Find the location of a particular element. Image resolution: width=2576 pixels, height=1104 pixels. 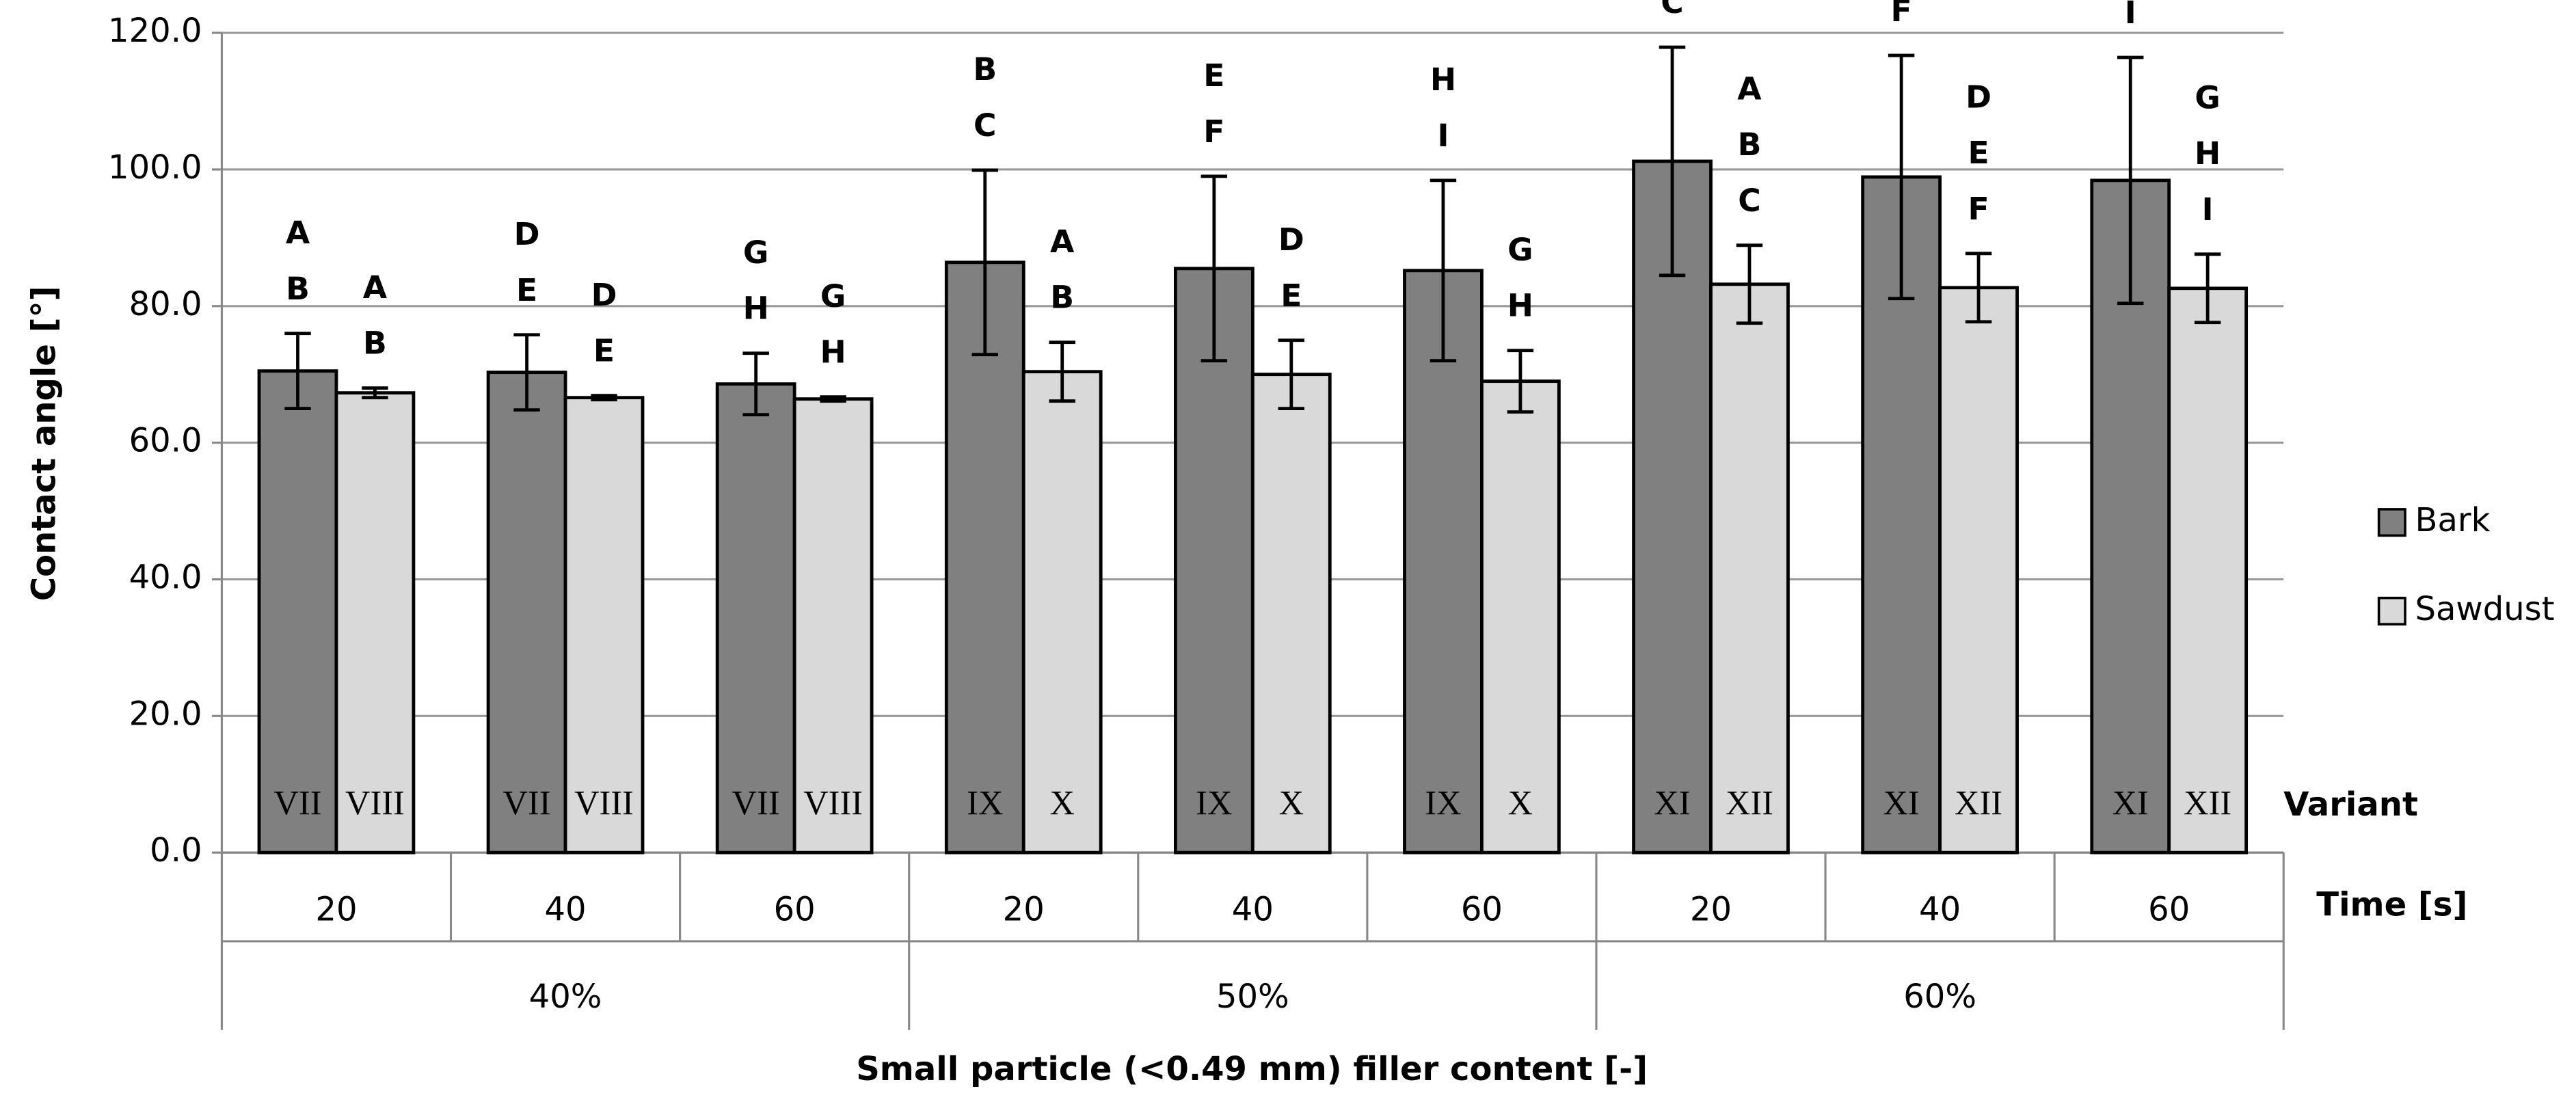

y-tick-label: 80.0 is located at coordinates (165, 304).